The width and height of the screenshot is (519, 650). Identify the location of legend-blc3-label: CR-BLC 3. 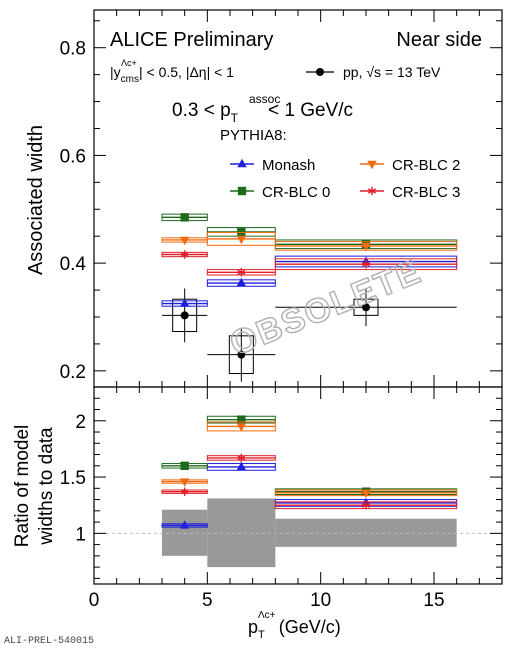
(426, 192).